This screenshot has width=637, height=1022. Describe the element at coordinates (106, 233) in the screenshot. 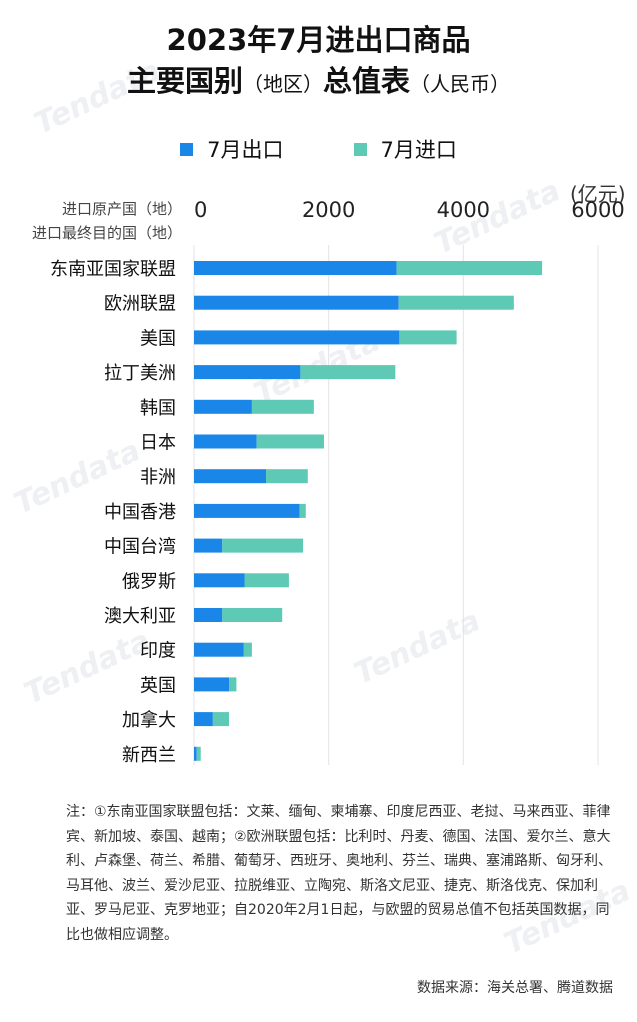

I see `axis-caption-line-2: 进口最终目的国（地）` at that location.